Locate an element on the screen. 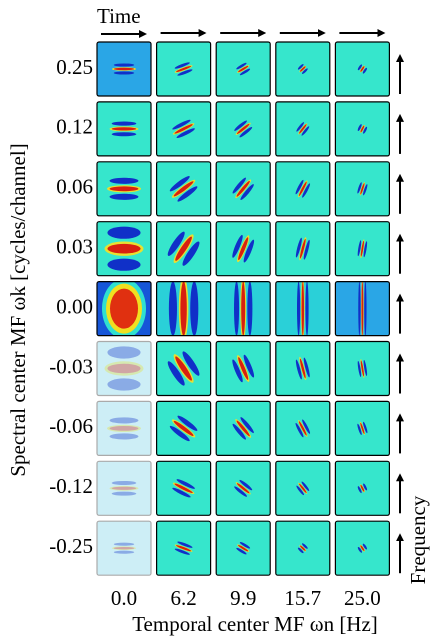  yellow-band is located at coordinates (124, 368).